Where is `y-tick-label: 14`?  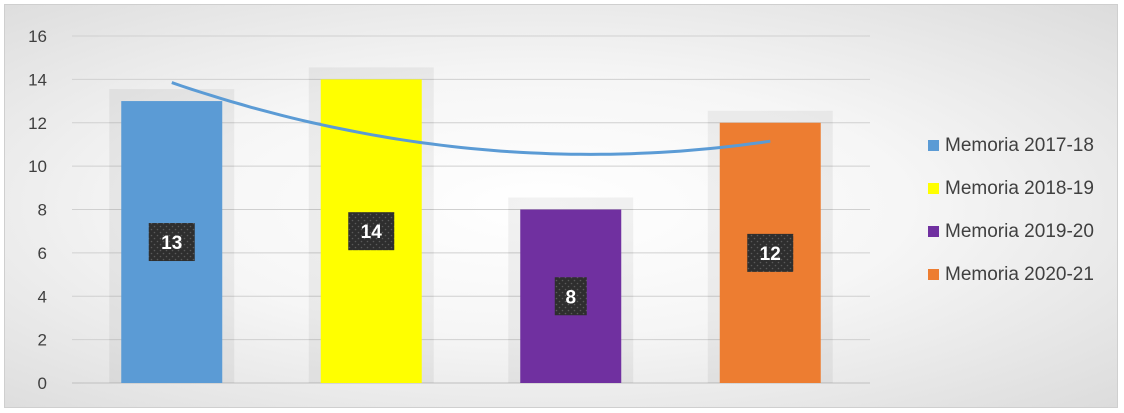
y-tick-label: 14 is located at coordinates (37, 79).